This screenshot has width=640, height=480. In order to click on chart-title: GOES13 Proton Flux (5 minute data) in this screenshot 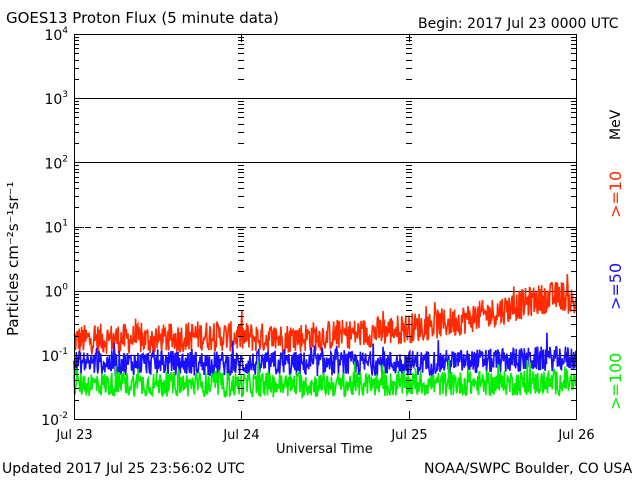, I will do `click(142, 18)`.